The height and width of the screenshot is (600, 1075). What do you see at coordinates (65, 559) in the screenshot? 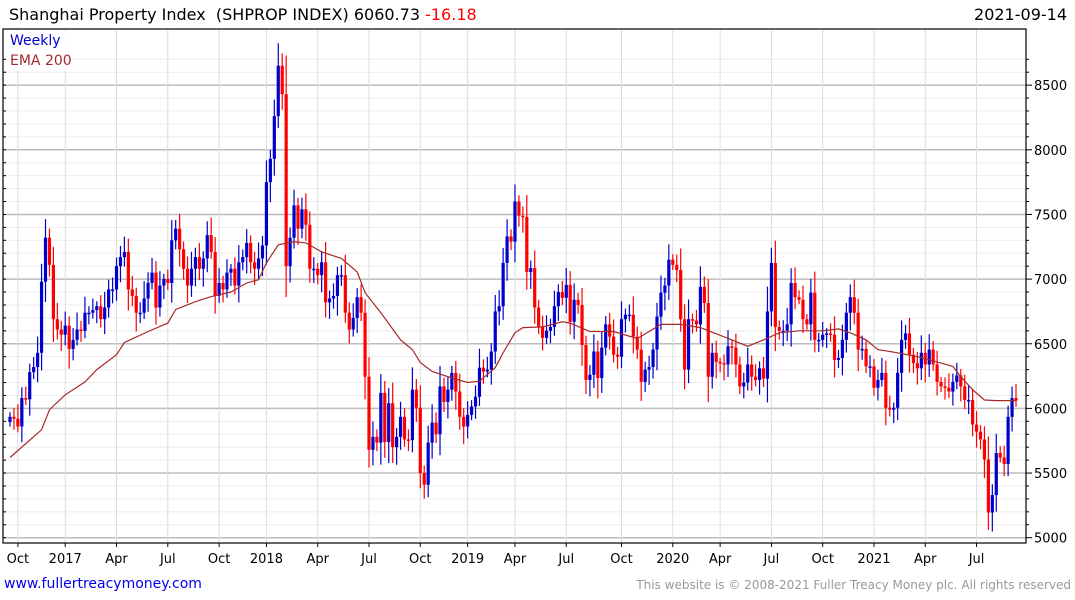
I see `x-tick-label: 2017` at bounding box center [65, 559].